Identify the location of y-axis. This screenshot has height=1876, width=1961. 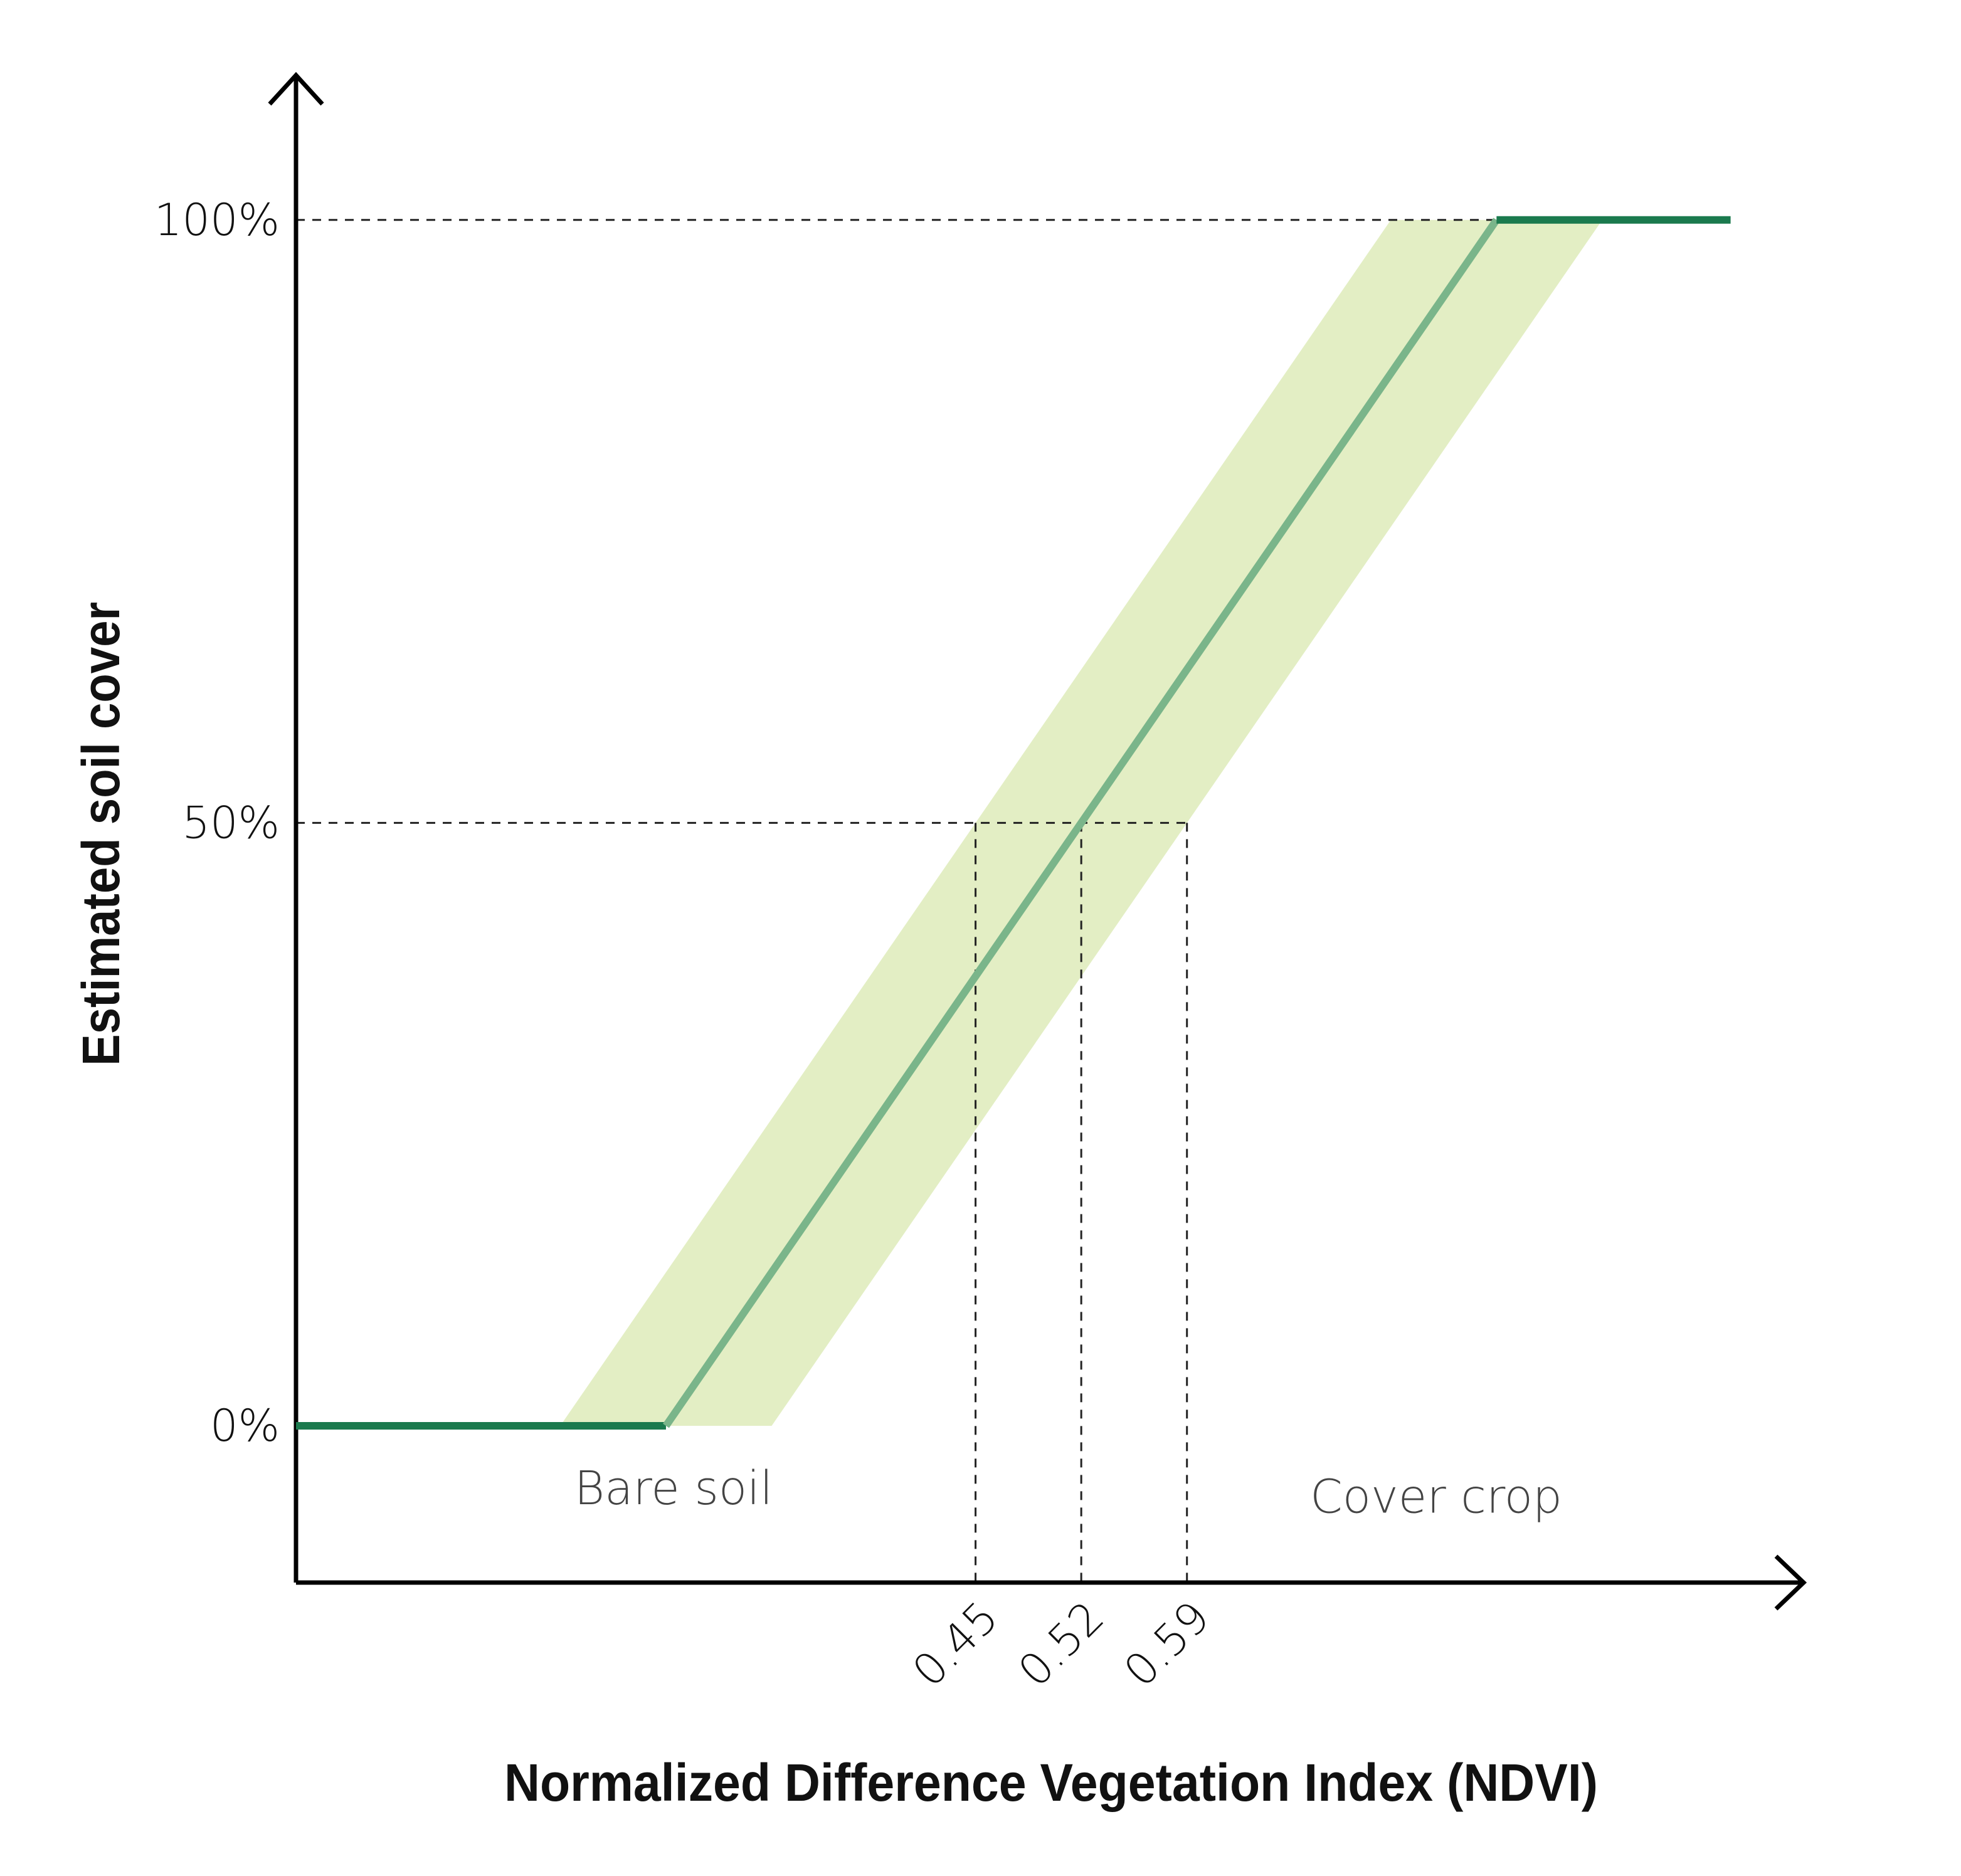
(296, 827).